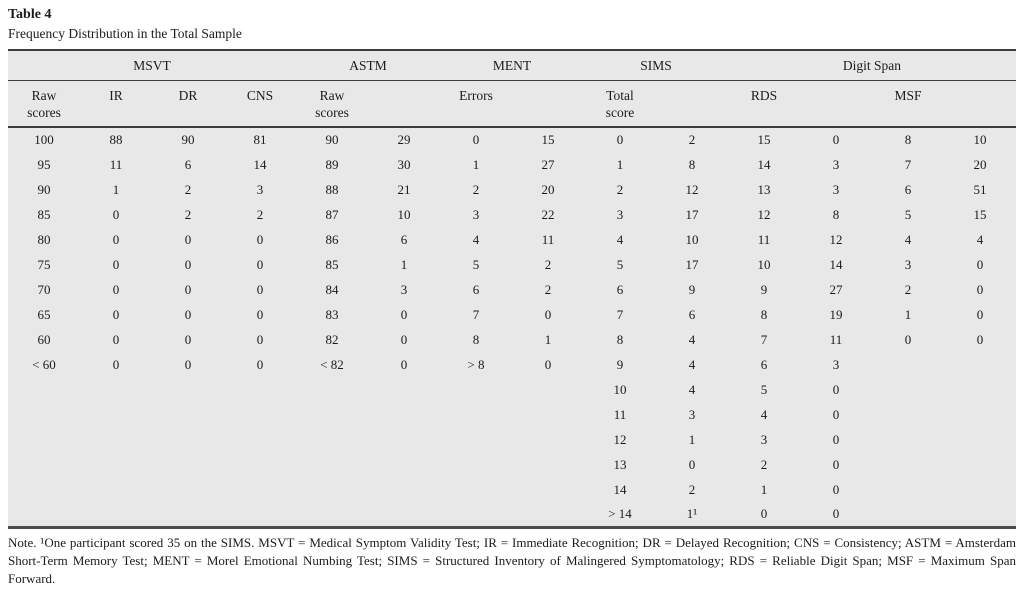 This screenshot has width=1024, height=602. What do you see at coordinates (476, 104) in the screenshot?
I see `sub-header-cell: Errors` at bounding box center [476, 104].